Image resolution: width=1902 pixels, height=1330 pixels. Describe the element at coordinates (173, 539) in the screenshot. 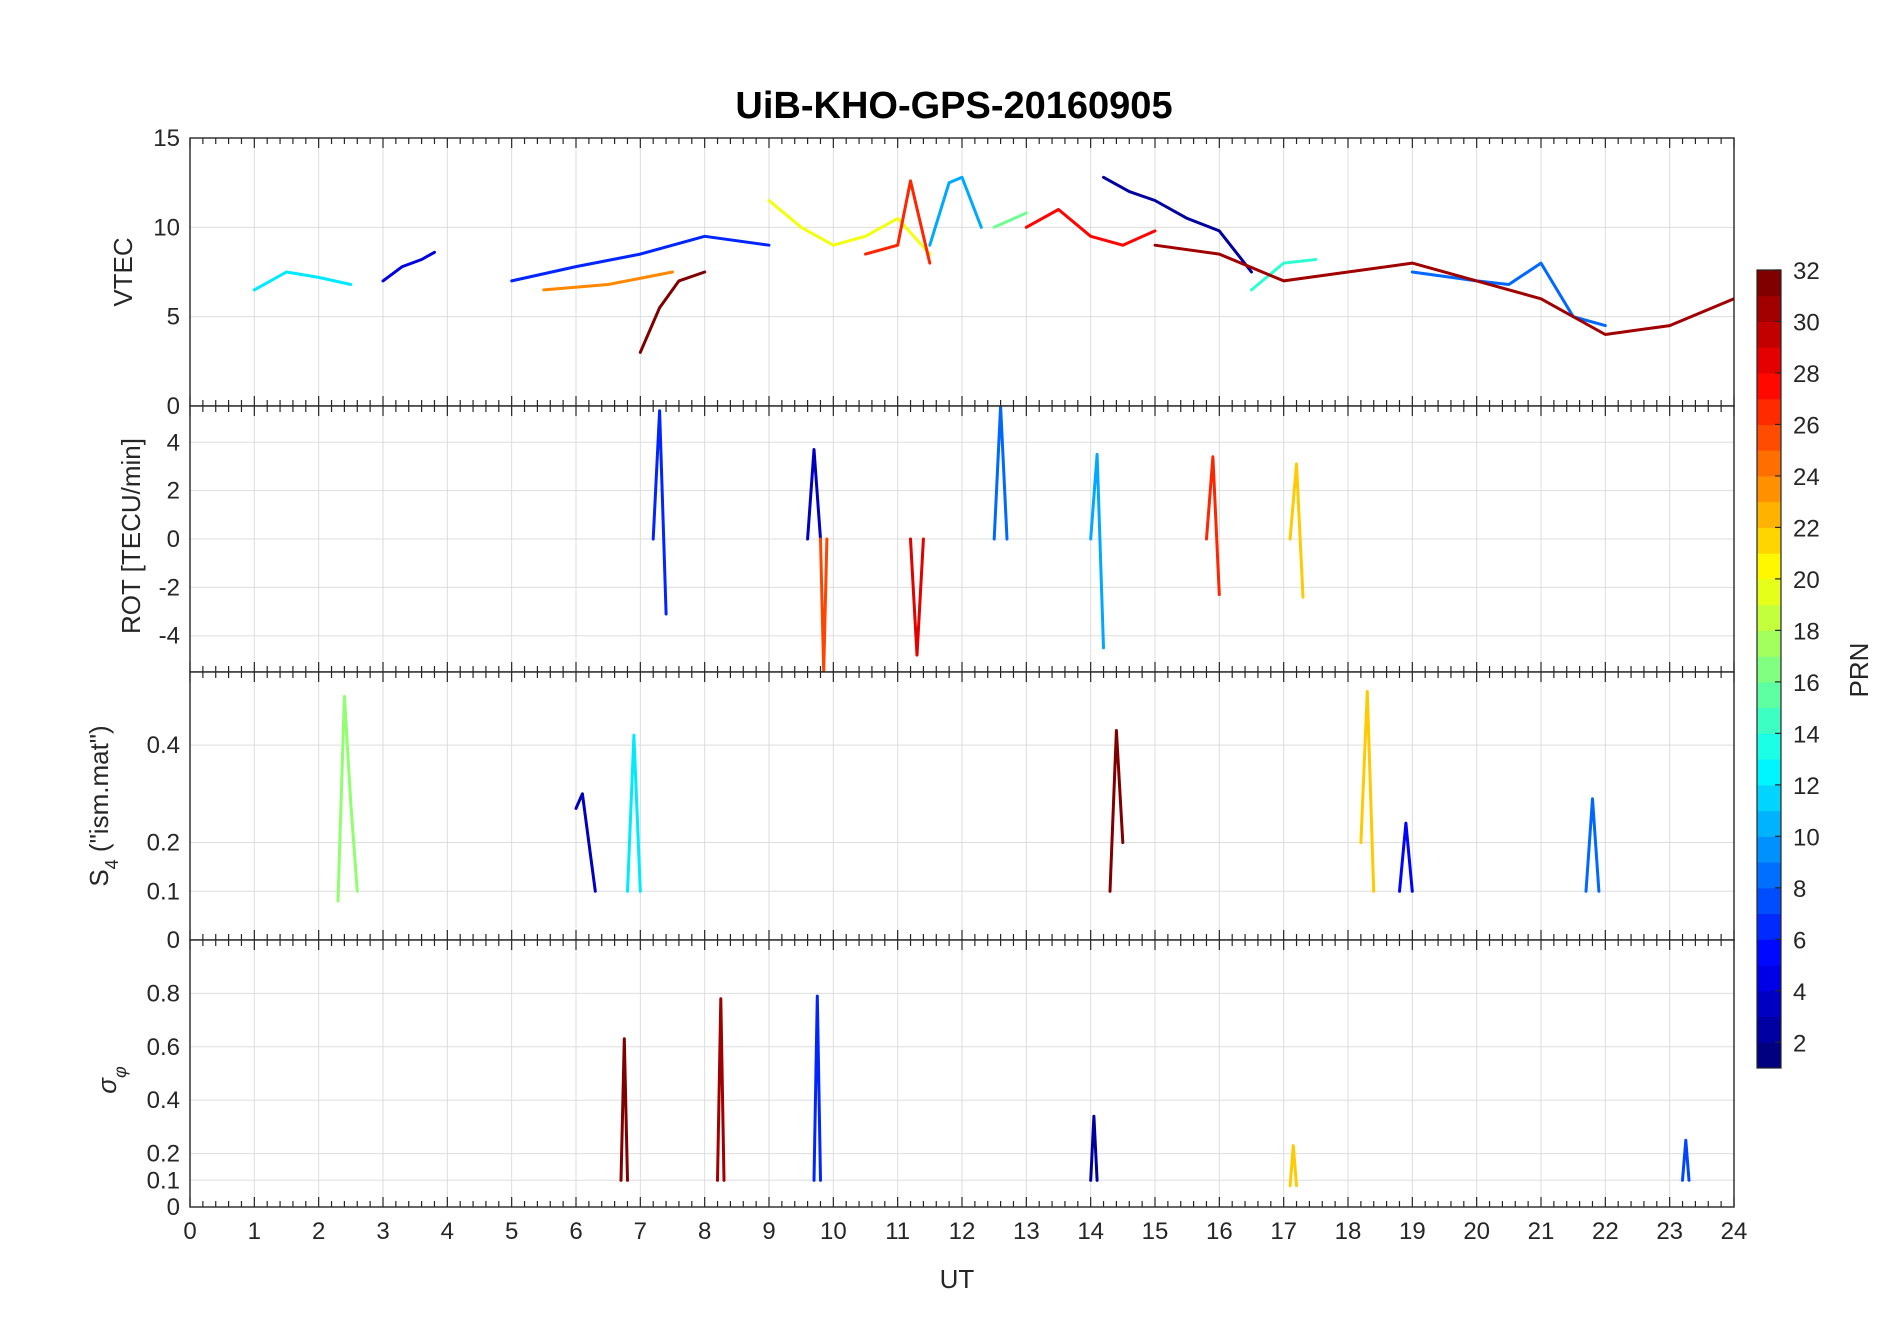

I see `rot-y-tick-label: 0` at that location.